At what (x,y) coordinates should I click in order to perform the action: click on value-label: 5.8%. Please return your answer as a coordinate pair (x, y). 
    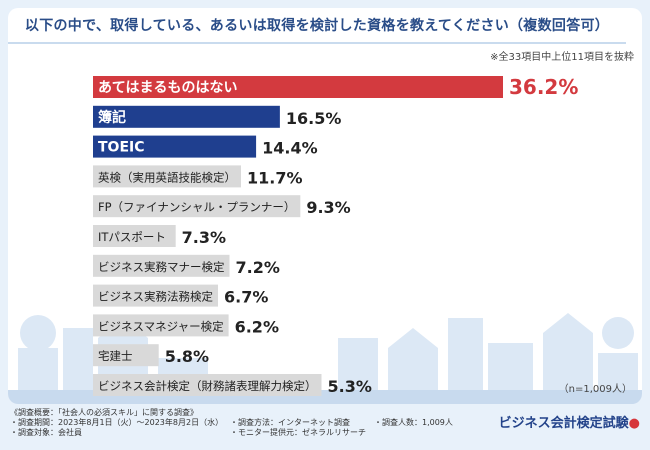
    Looking at the image, I should click on (187, 356).